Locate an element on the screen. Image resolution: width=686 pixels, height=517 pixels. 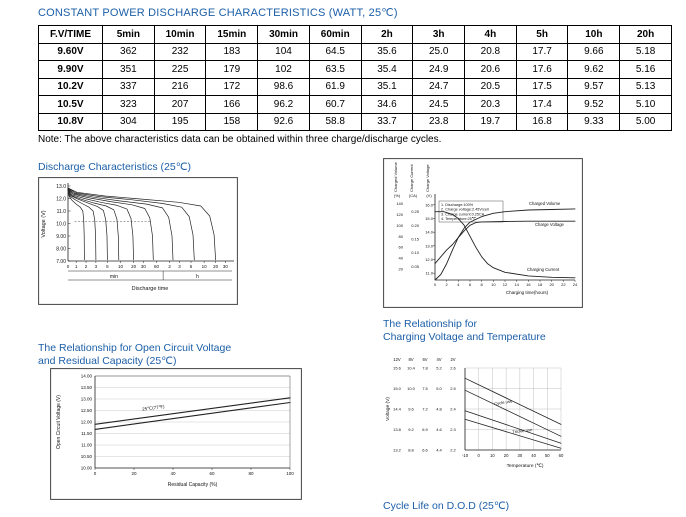
x-tick-label: 12 is located at coordinates (505, 284).